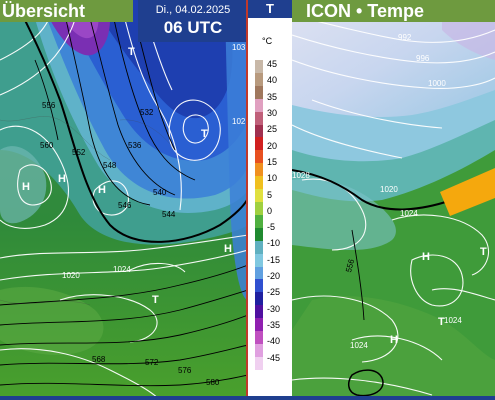 This screenshot has height=400, width=495. Describe the element at coordinates (79, 152) in the screenshot. I see `geopotential-label: 552` at that location.